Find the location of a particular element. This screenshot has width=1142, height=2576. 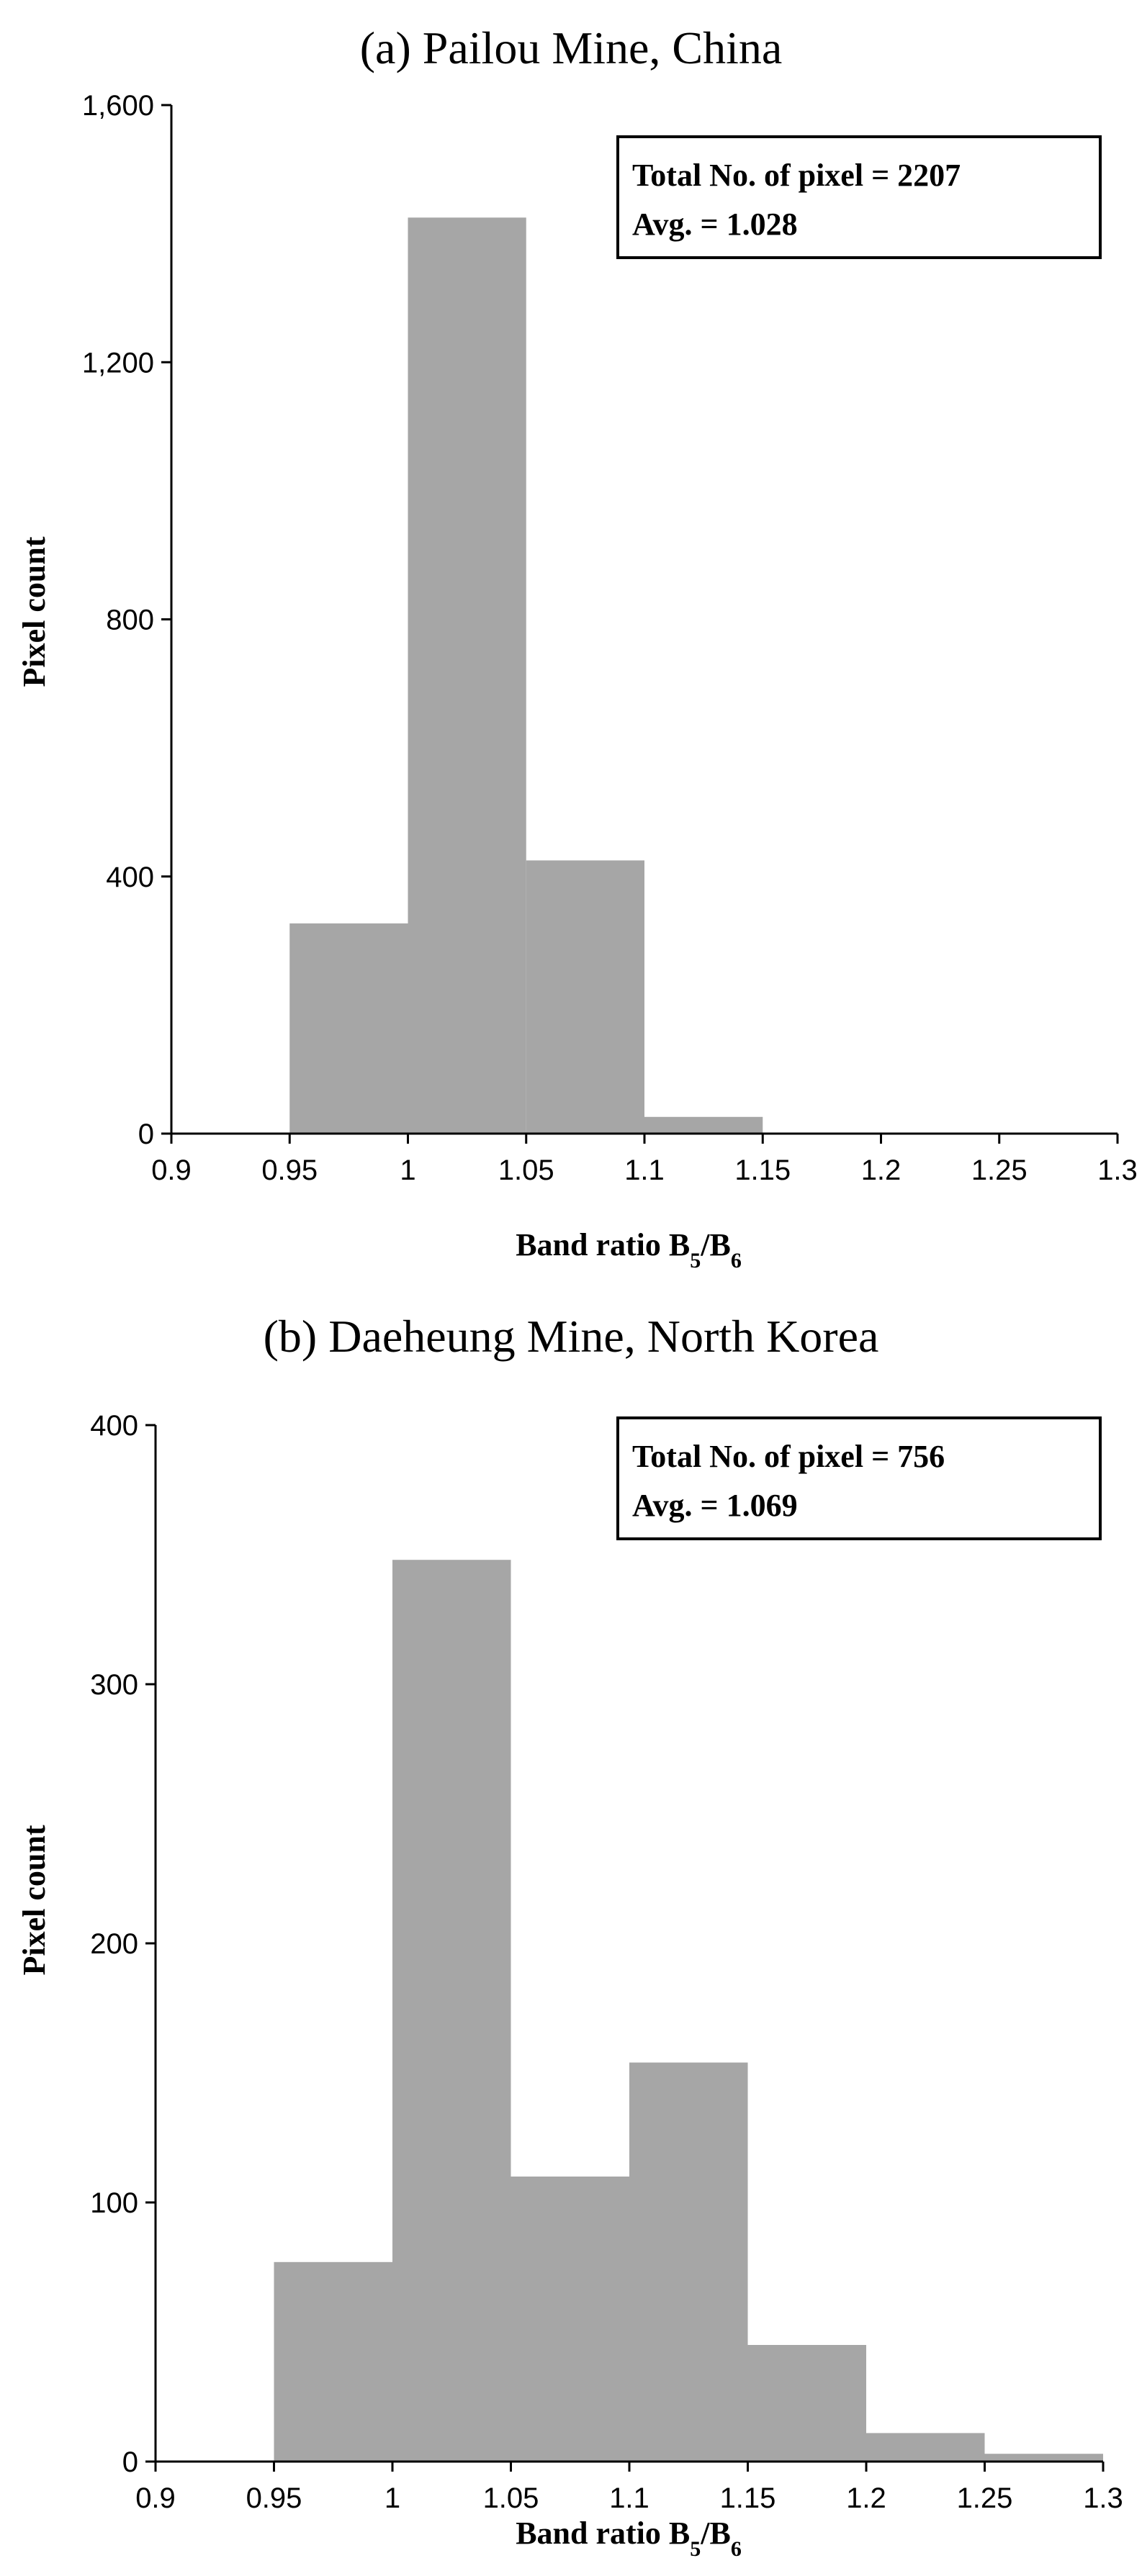

legend-box: Total No. of pixel = 756 Avg. = 1.069 is located at coordinates (859, 1478).